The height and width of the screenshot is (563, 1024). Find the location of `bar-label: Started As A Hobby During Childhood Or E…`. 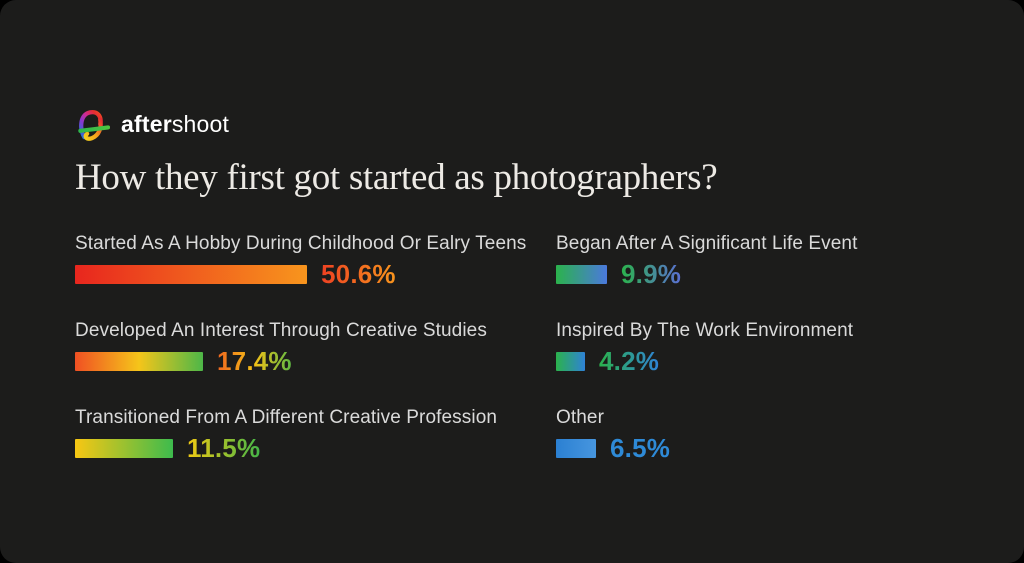

bar-label: Started As A Hobby During Childhood Or E… is located at coordinates (301, 243).